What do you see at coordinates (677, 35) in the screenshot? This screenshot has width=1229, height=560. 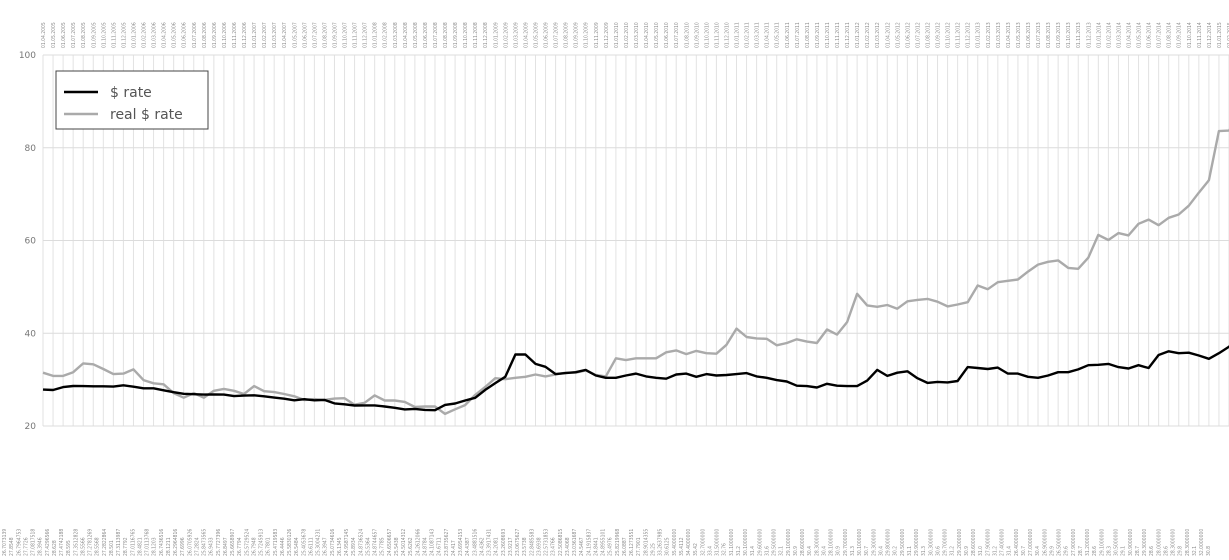 I see `x-date-label: 01.07.2010` at bounding box center [677, 35].